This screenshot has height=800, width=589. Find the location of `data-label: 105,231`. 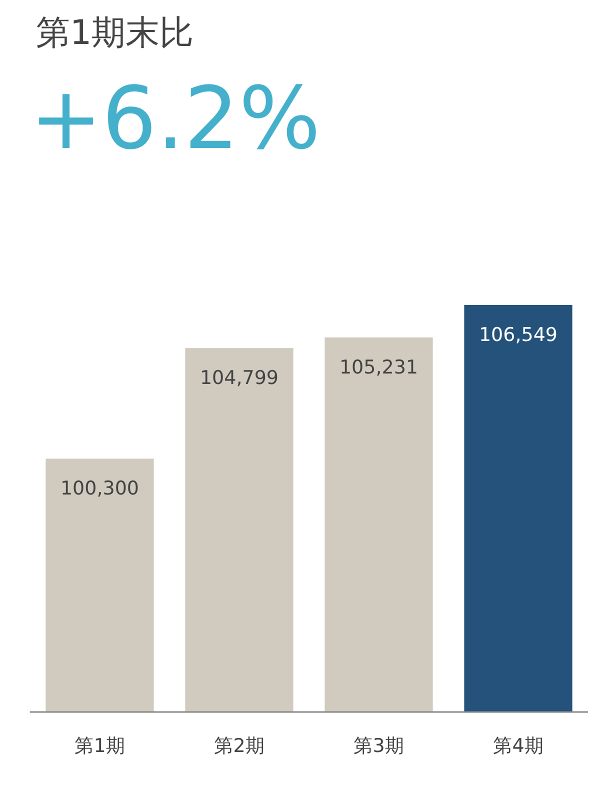

data-label: 105,231 is located at coordinates (378, 367).